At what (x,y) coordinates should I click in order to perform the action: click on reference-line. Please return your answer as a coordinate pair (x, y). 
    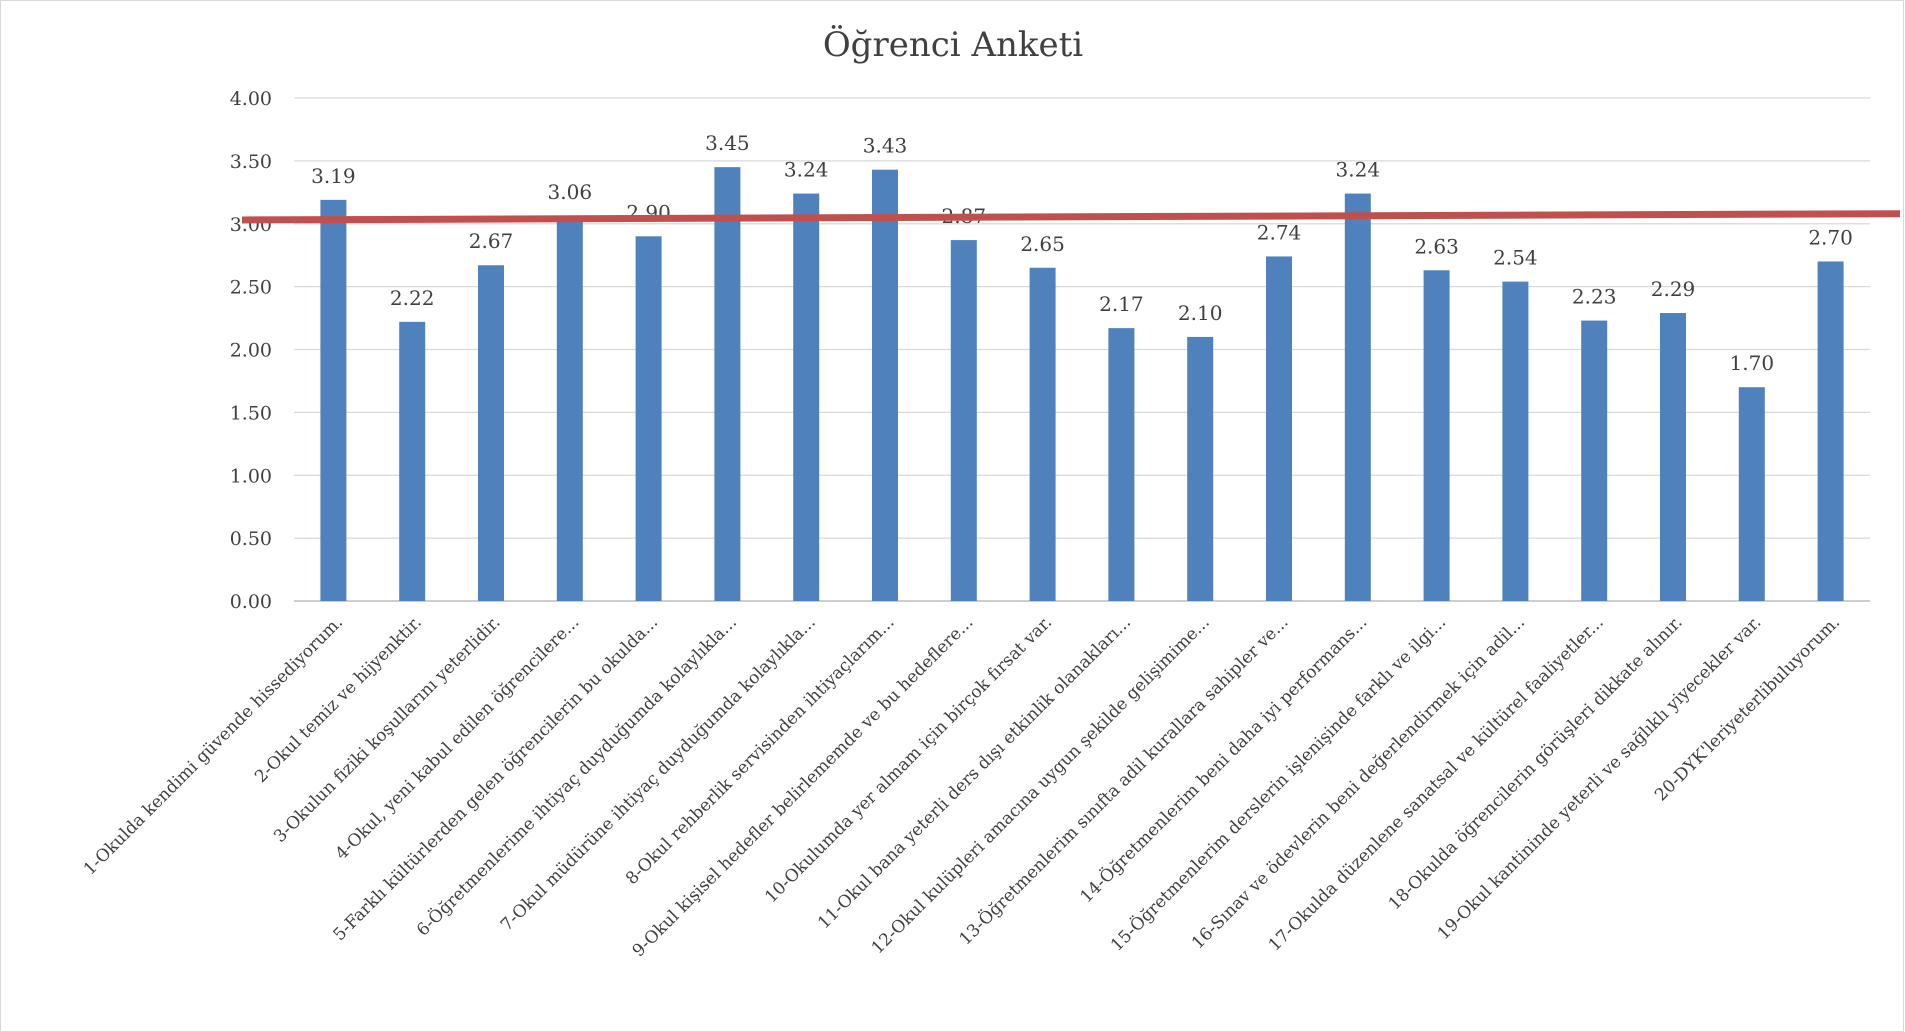
    Looking at the image, I should click on (1071, 217).